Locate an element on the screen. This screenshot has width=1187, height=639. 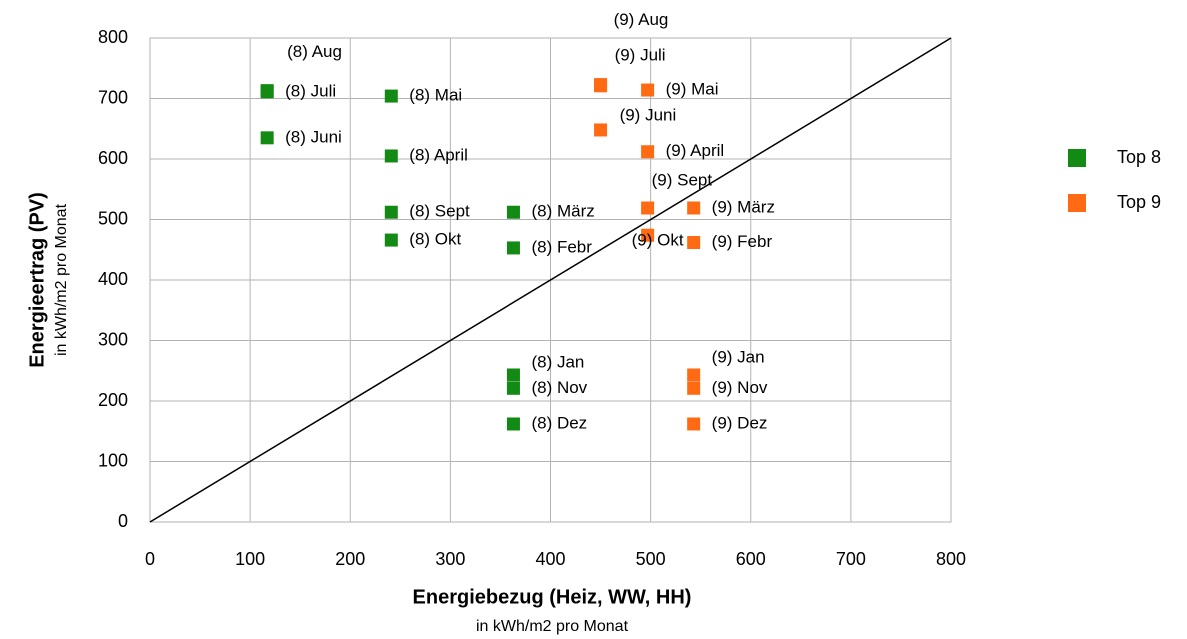
point-label: (9) Jan is located at coordinates (738, 356).